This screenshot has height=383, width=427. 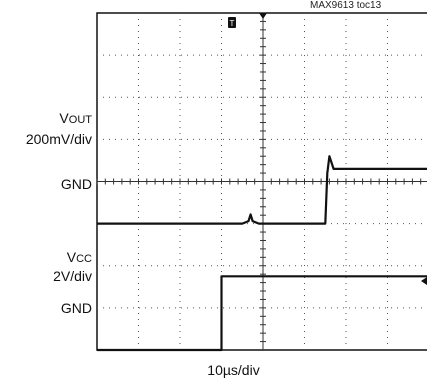 I want to click on vcc-scale-label: 2V/div, so click(x=72, y=276).